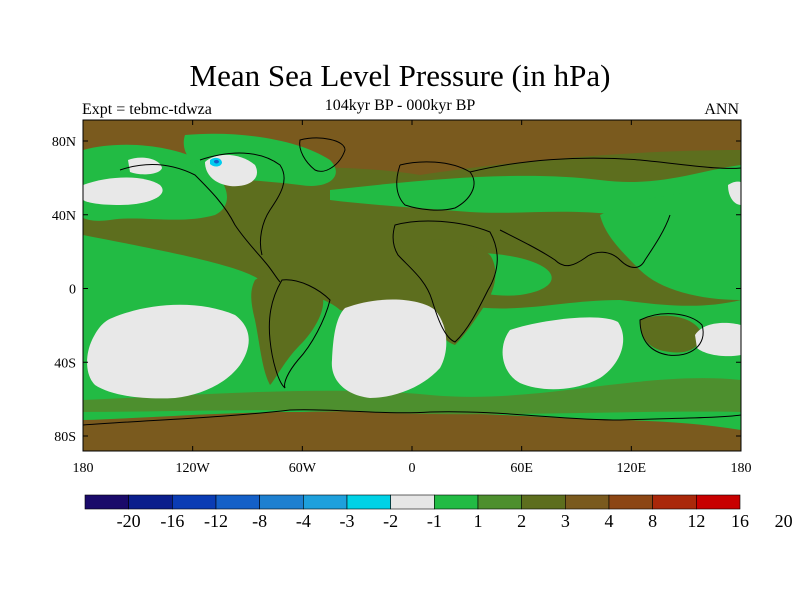 The width and height of the screenshot is (800, 600). What do you see at coordinates (347, 521) in the screenshot?
I see `colorbar-label: -3` at bounding box center [347, 521].